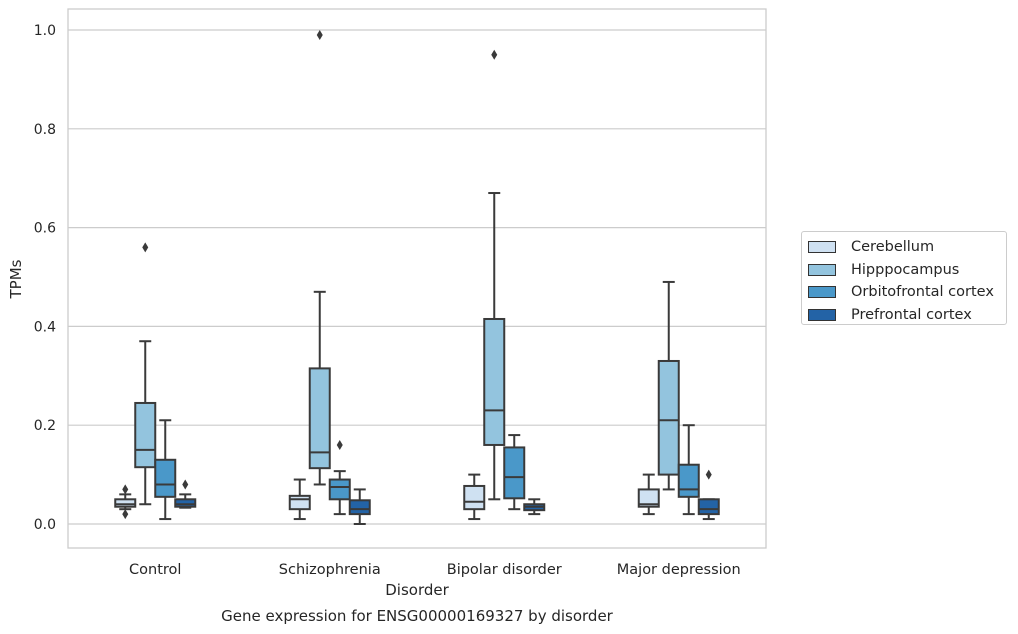  I want to click on legend-label: Orbitofrontal cortex, so click(922, 292).